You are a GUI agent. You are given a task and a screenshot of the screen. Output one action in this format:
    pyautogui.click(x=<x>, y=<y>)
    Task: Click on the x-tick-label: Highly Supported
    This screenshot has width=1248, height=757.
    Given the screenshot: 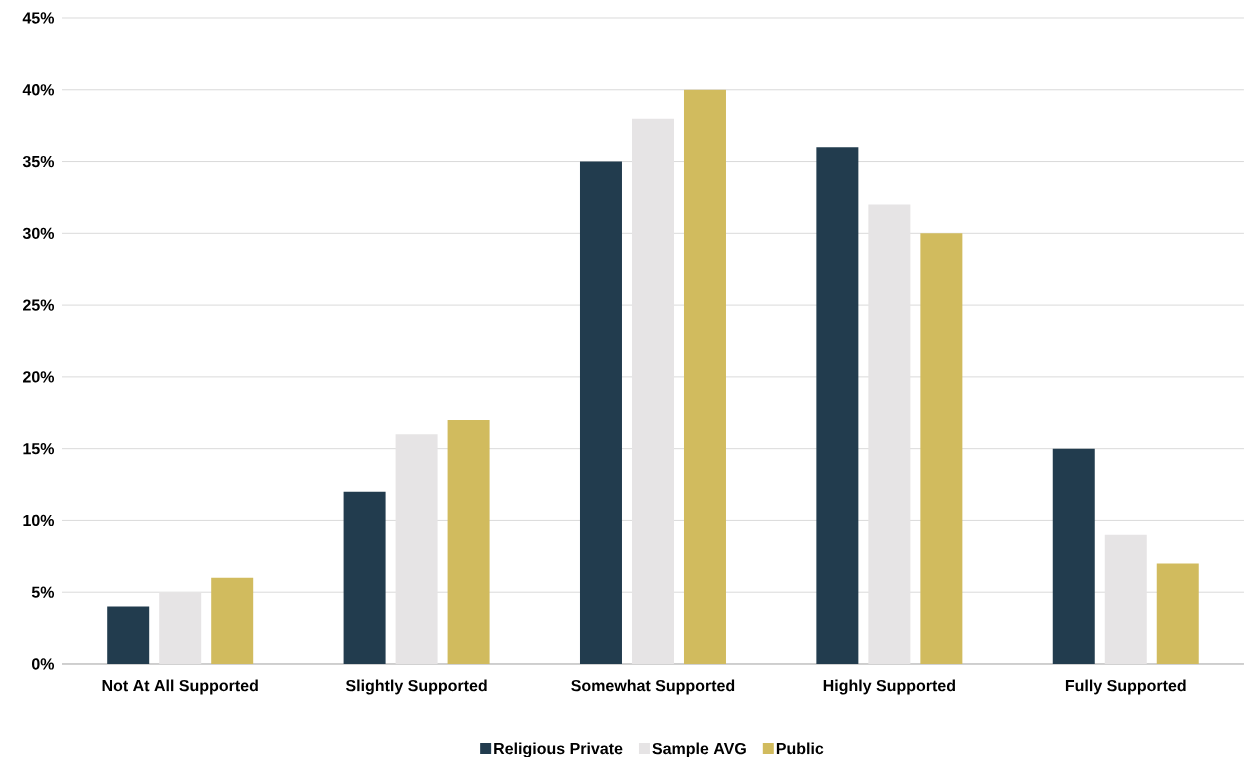 What is the action you would take?
    pyautogui.click(x=889, y=687)
    